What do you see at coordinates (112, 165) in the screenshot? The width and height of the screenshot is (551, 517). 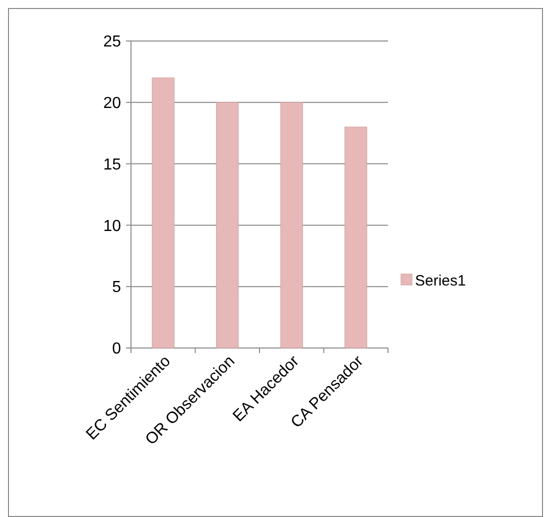 I see `y-tick-label: 15` at bounding box center [112, 165].